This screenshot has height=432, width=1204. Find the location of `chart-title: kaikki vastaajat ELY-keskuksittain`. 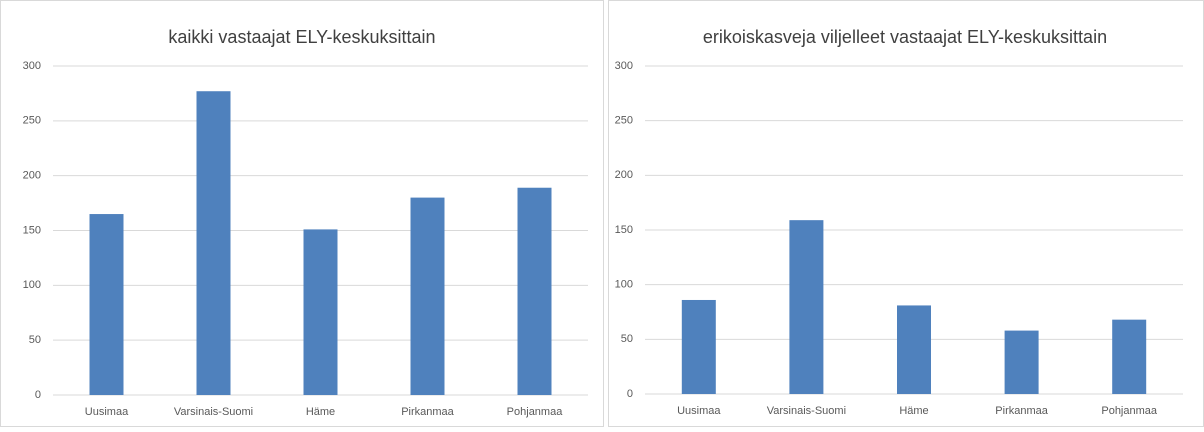

chart-title: kaikki vastaajat ELY-keskuksittain is located at coordinates (301, 37).